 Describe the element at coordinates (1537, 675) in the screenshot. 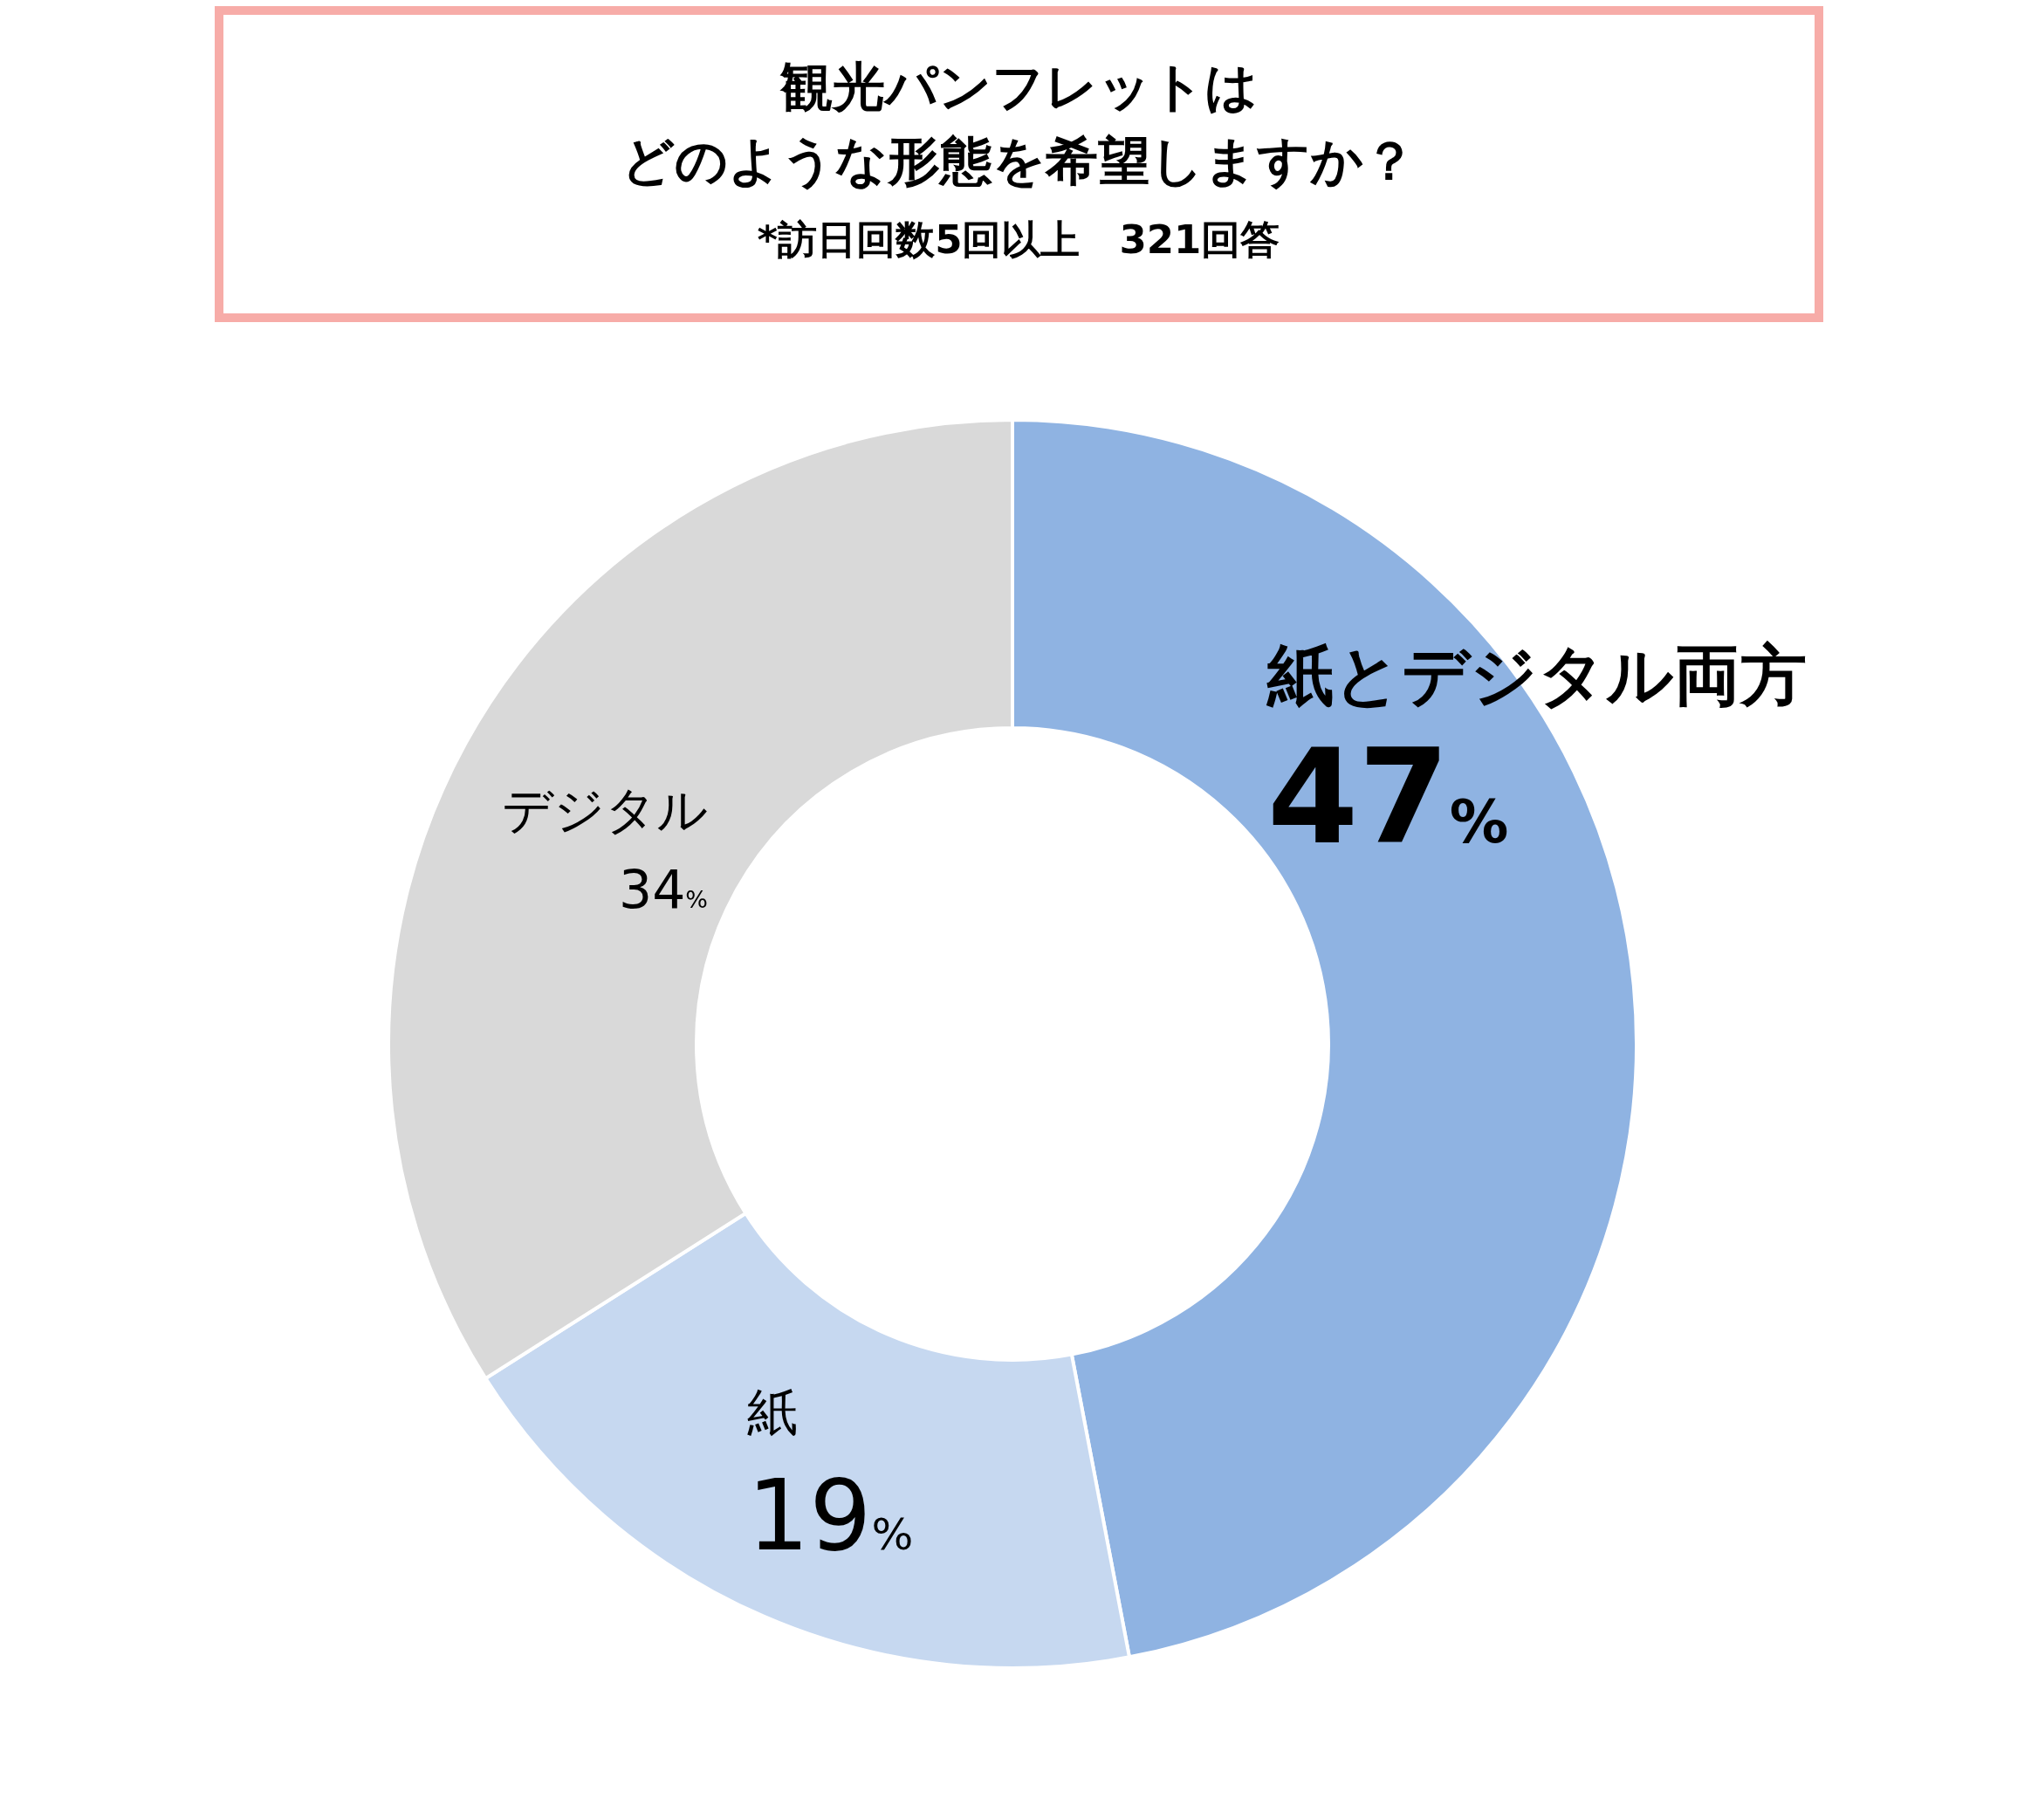

I see `slice-label: 紙とデジタル両方` at that location.